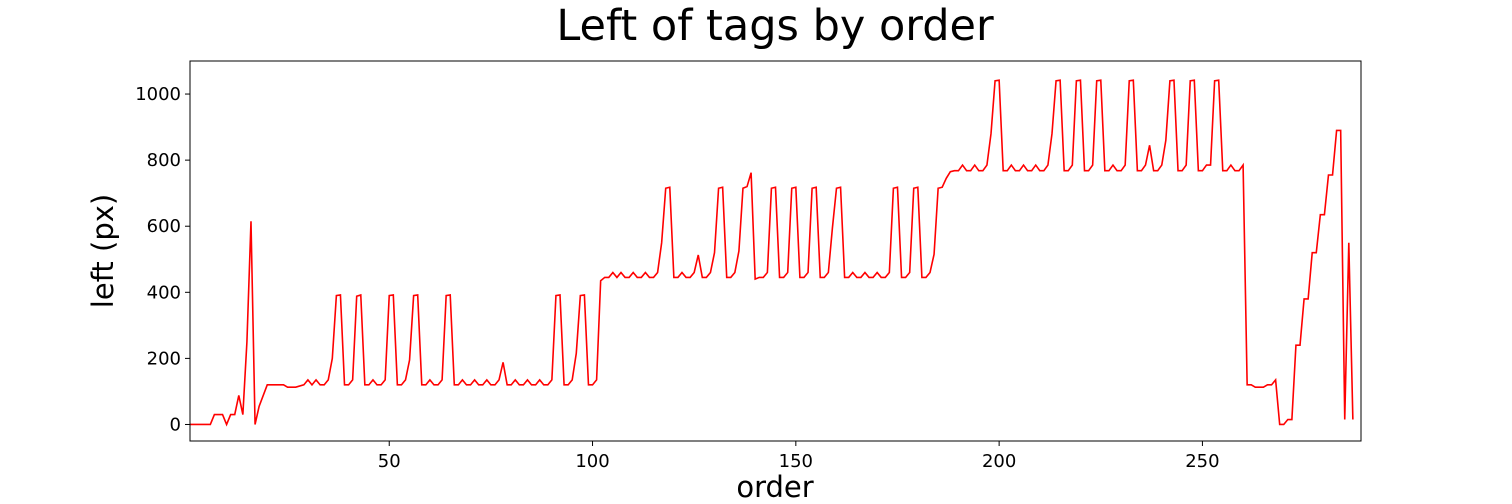  Describe the element at coordinates (999, 461) in the screenshot. I see `x-tick-label: 200` at that location.